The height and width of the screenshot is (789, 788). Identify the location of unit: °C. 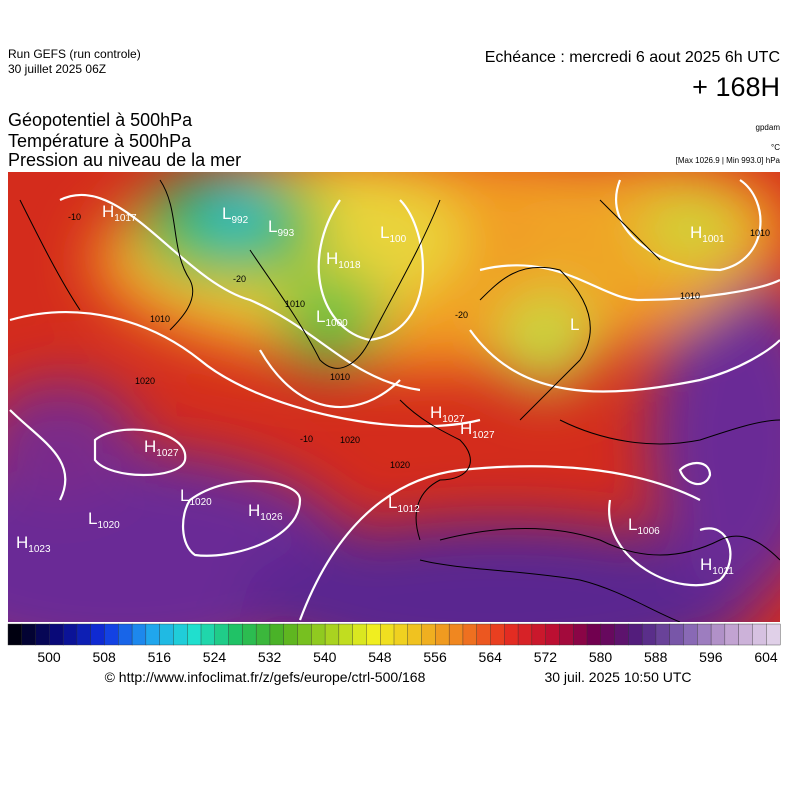
(775, 147).